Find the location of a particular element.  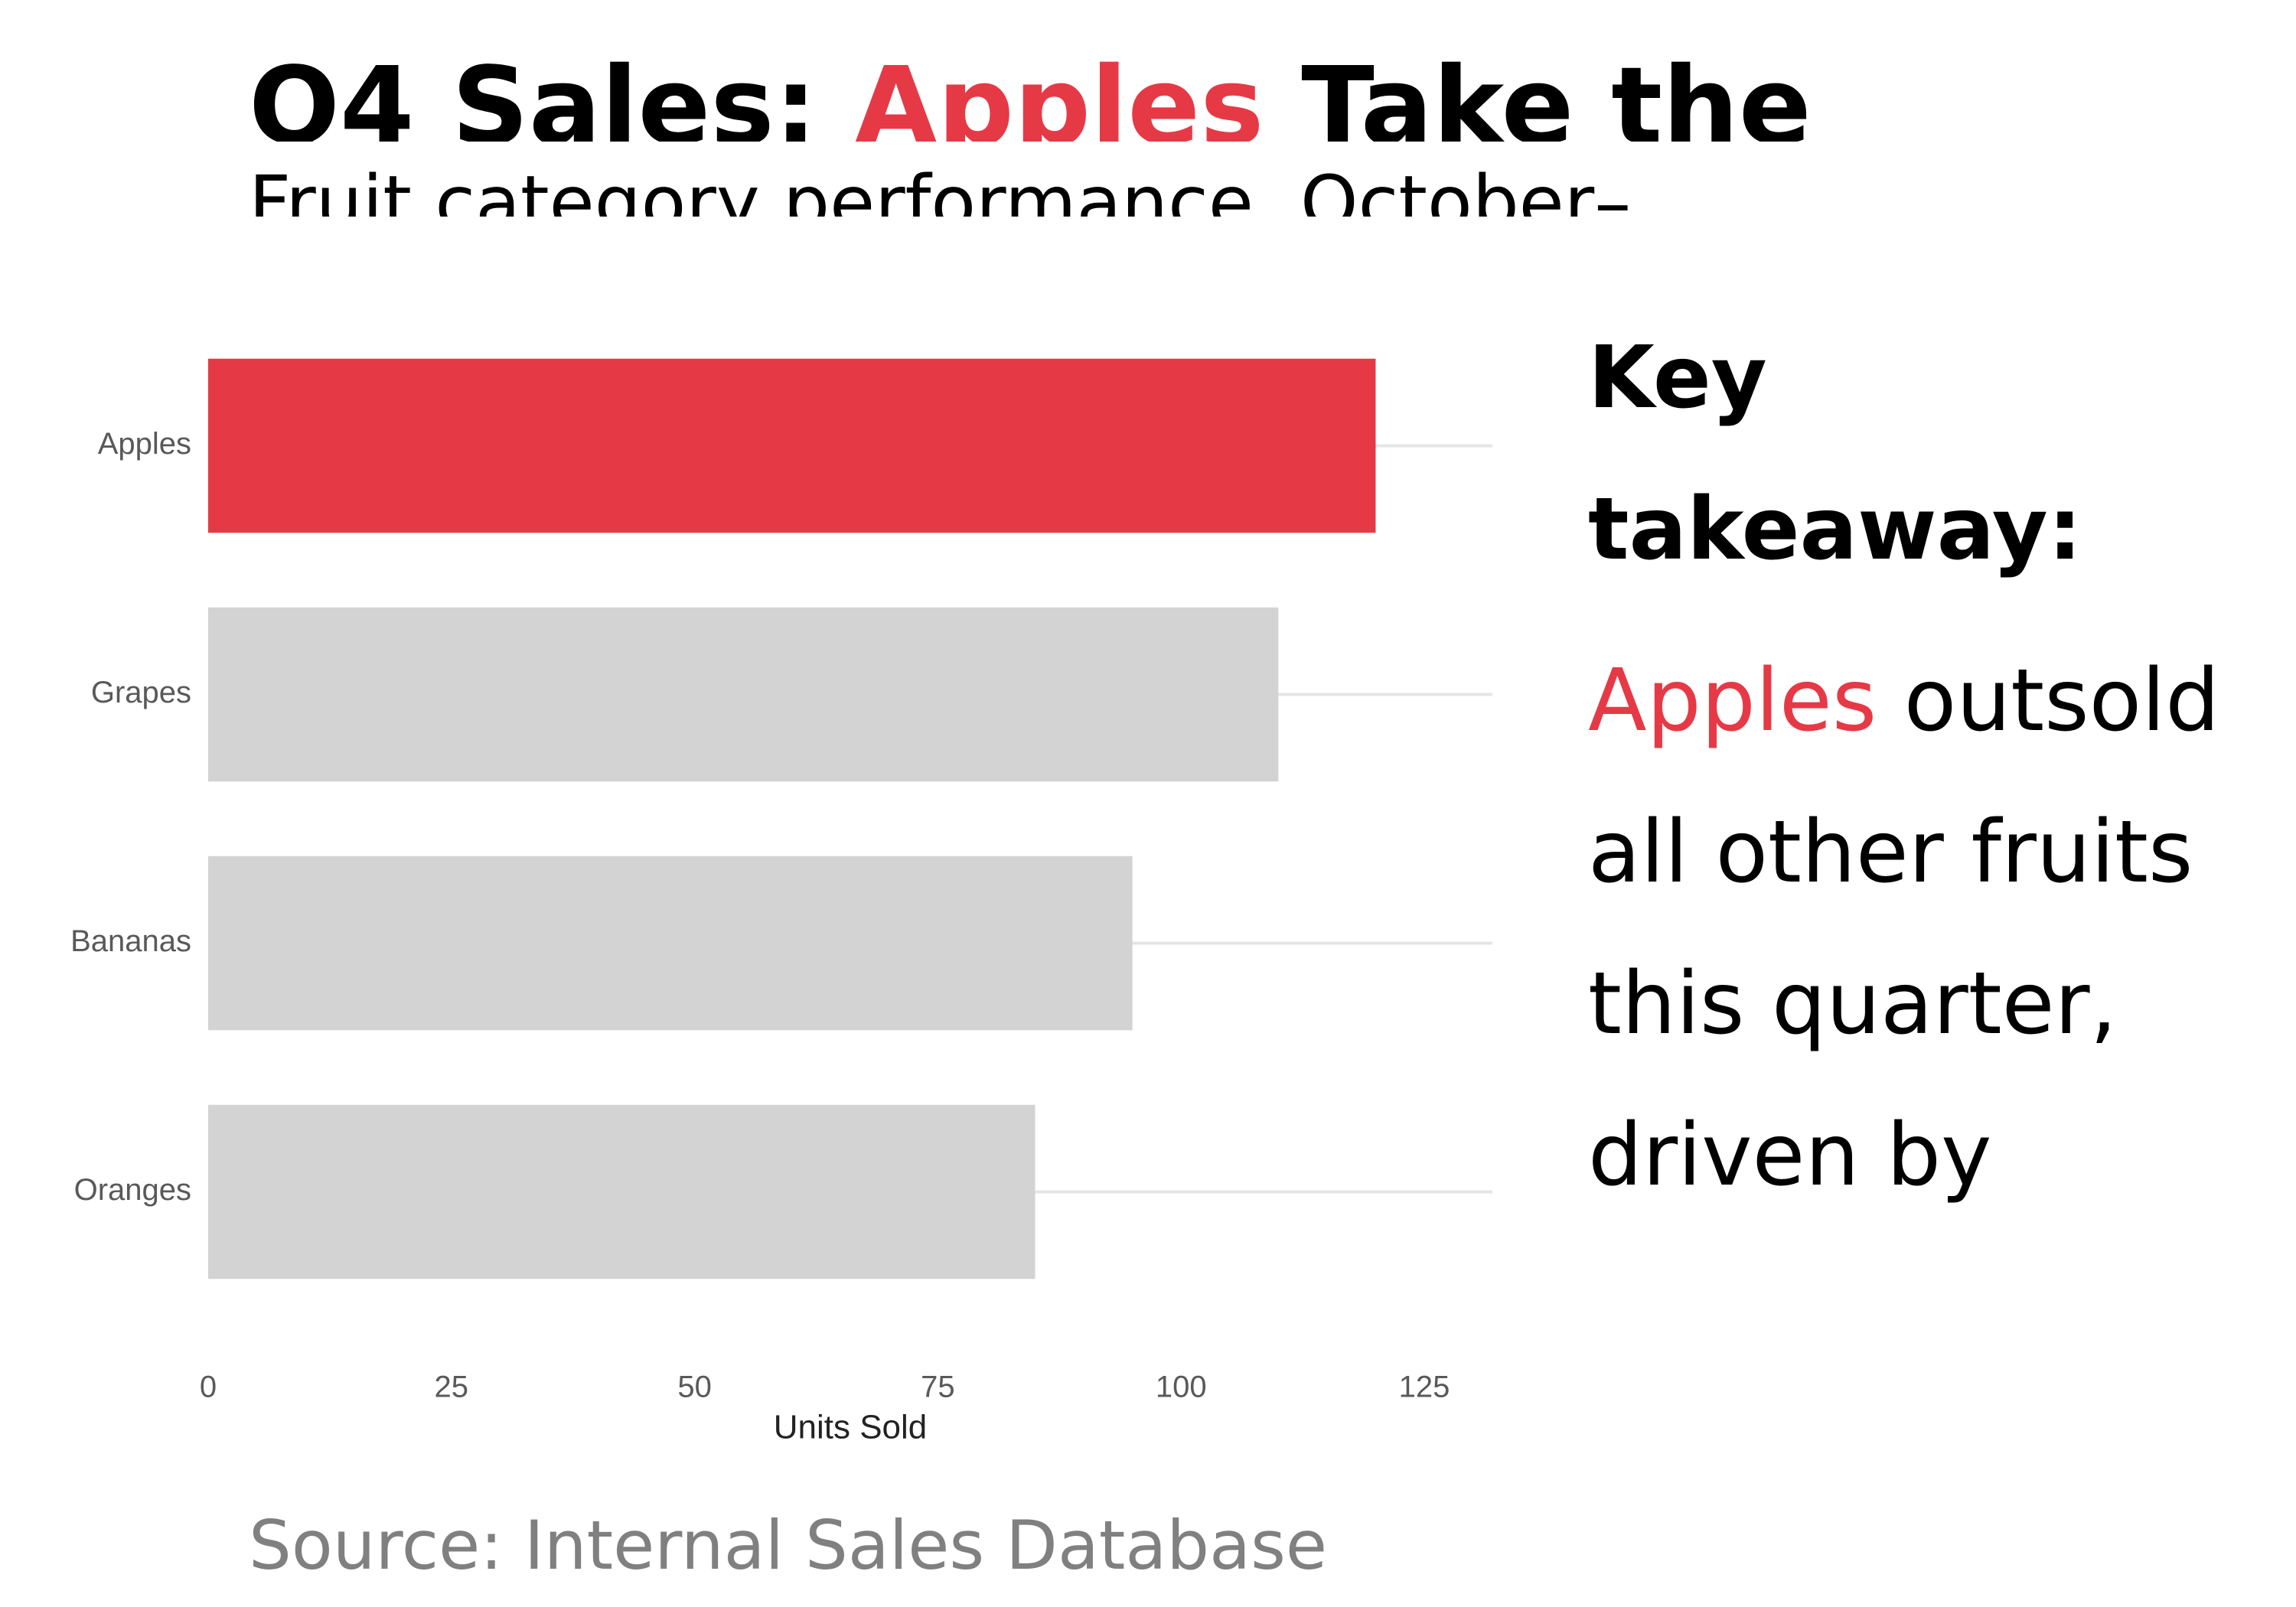

page-title: Q4 Sales: Apples Take the is located at coordinates (1030, 94).